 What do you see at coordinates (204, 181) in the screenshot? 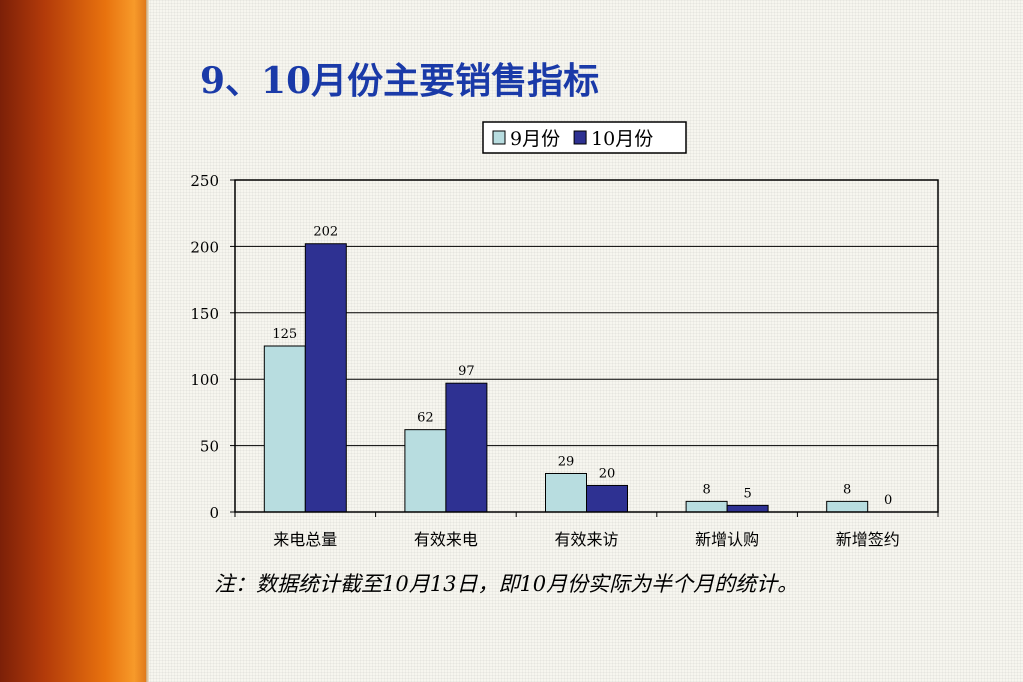
I see `y-tick-label: 250` at bounding box center [204, 181].